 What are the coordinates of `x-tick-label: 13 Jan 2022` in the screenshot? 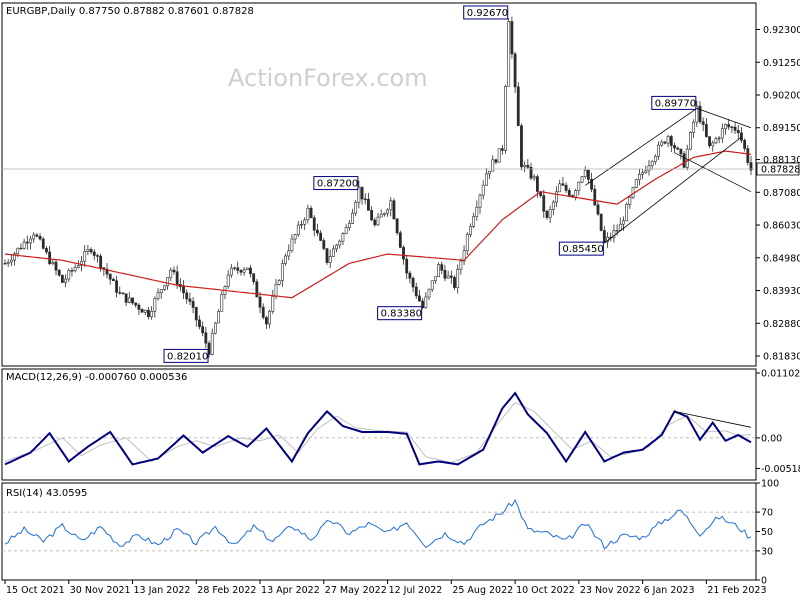 It's located at (162, 590).